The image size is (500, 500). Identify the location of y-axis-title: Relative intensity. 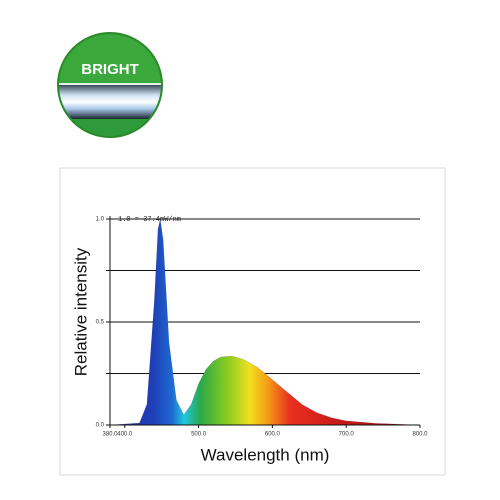
(80, 311).